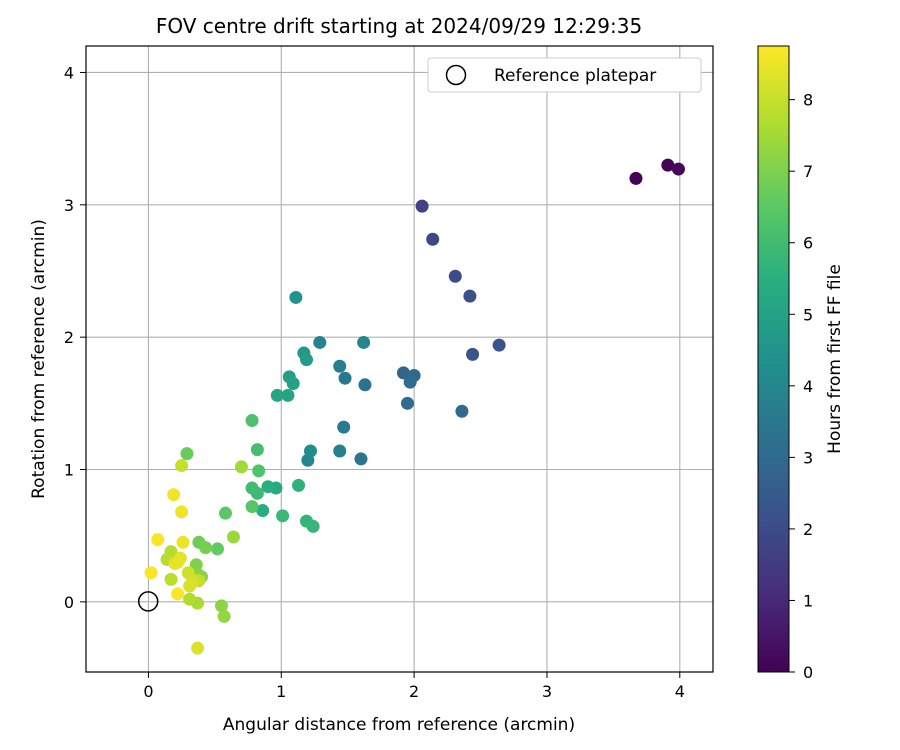 The image size is (900, 750). Describe the element at coordinates (414, 691) in the screenshot. I see `x-tick-label: 2` at that location.